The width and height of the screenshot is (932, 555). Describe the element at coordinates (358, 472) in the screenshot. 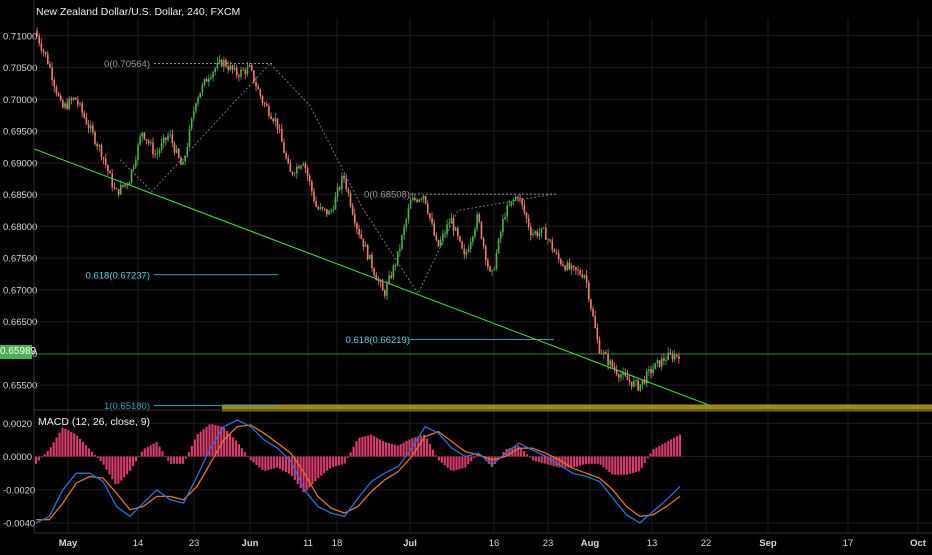

I see `macd-signal-line` at that location.